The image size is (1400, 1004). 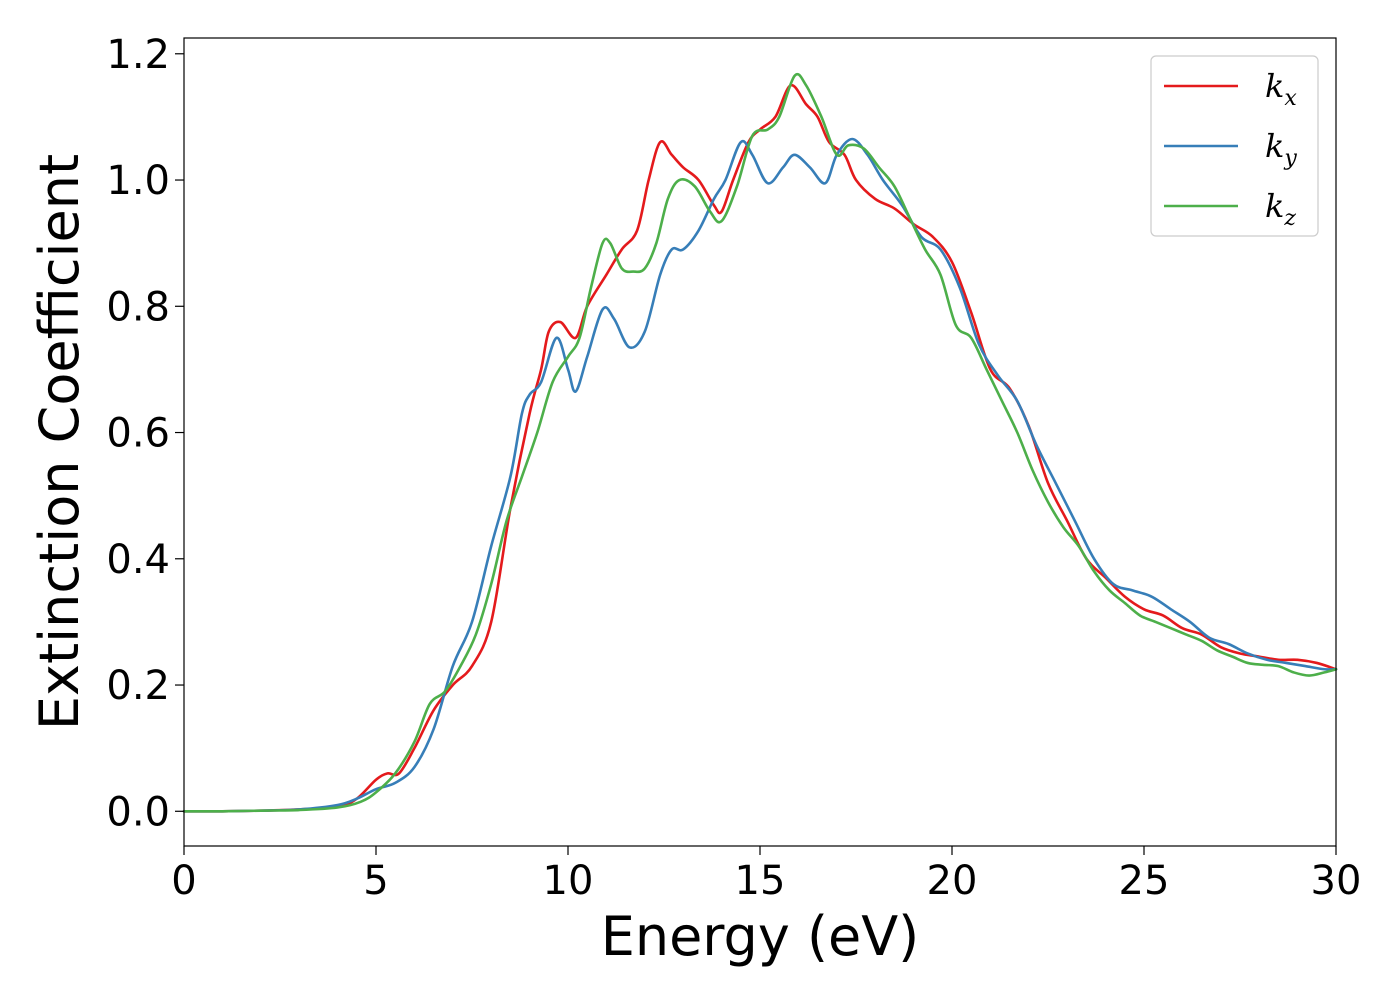 I want to click on y-tick-label: 0.0, so click(x=138, y=812).